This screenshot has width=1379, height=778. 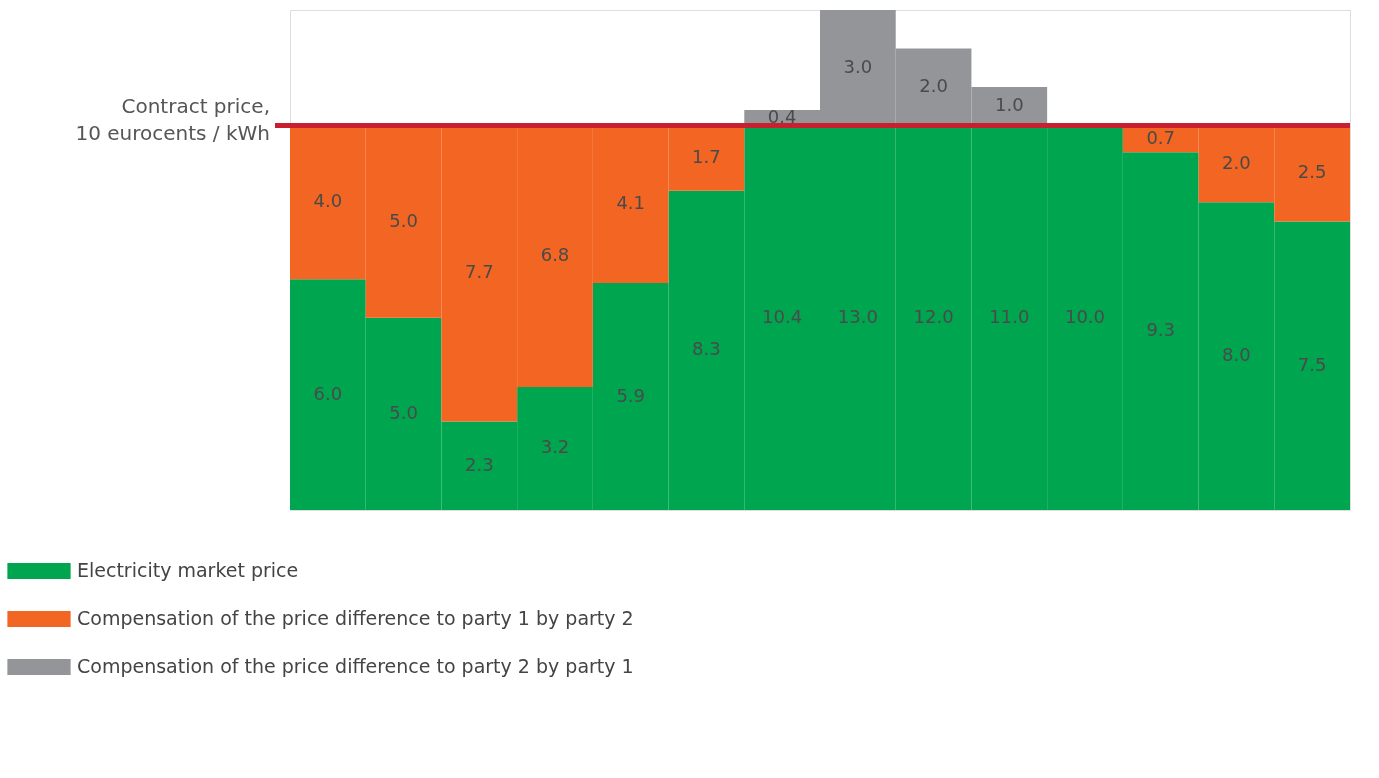 What do you see at coordinates (328, 393) in the screenshot?
I see `data-label: 6.0` at bounding box center [328, 393].